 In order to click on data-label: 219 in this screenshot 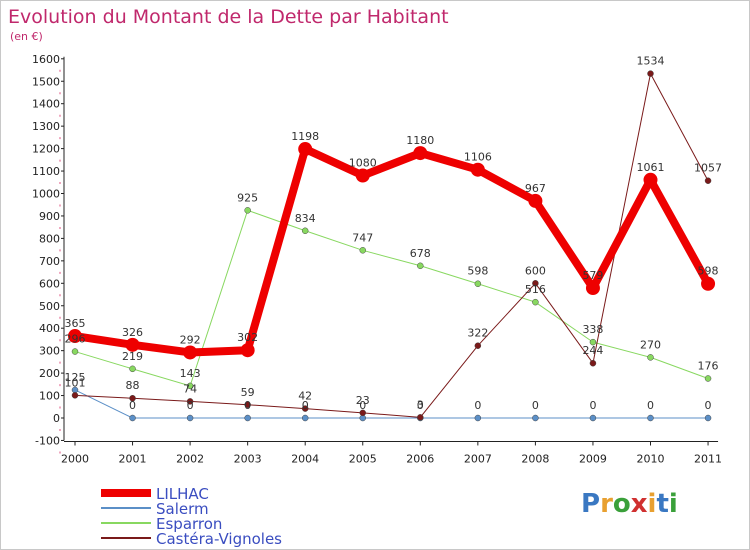, I will do `click(132, 356)`.